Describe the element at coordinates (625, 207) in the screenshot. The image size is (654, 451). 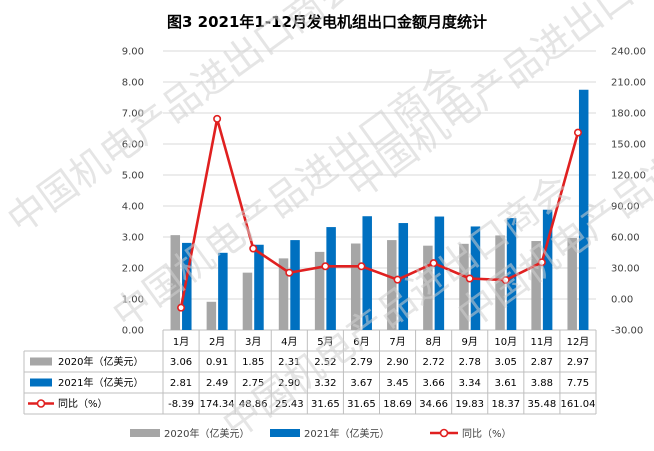
I see `y-right-tick-label: 90.00` at that location.